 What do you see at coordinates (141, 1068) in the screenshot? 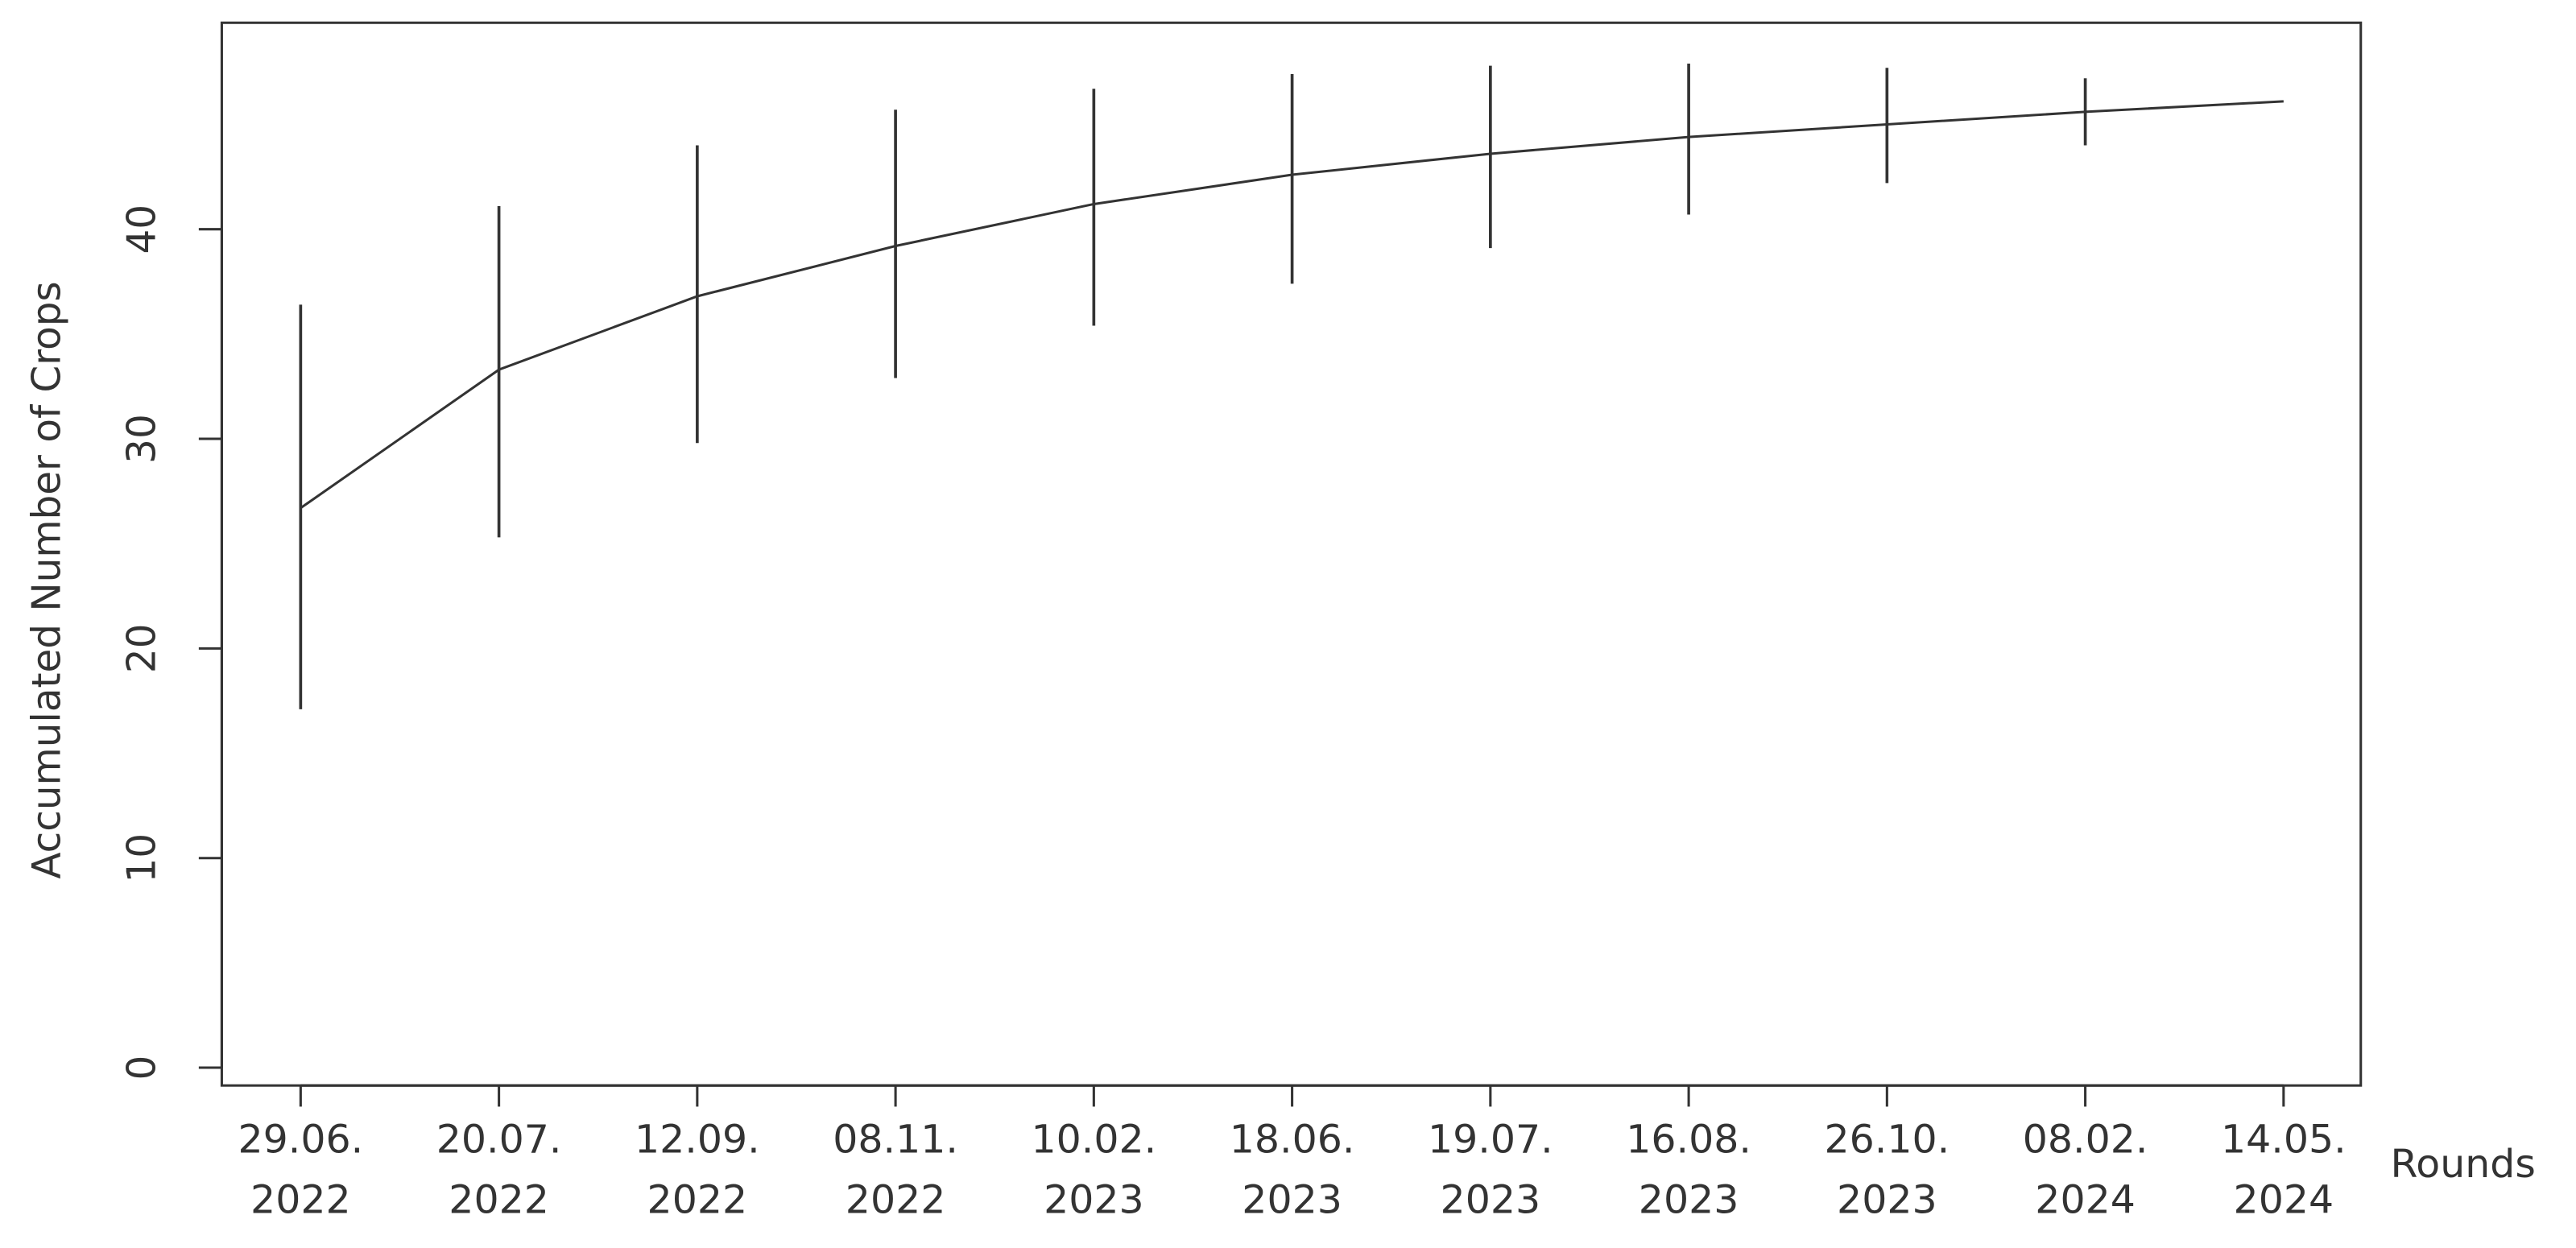
I see `y-tick-label: 0` at bounding box center [141, 1068].